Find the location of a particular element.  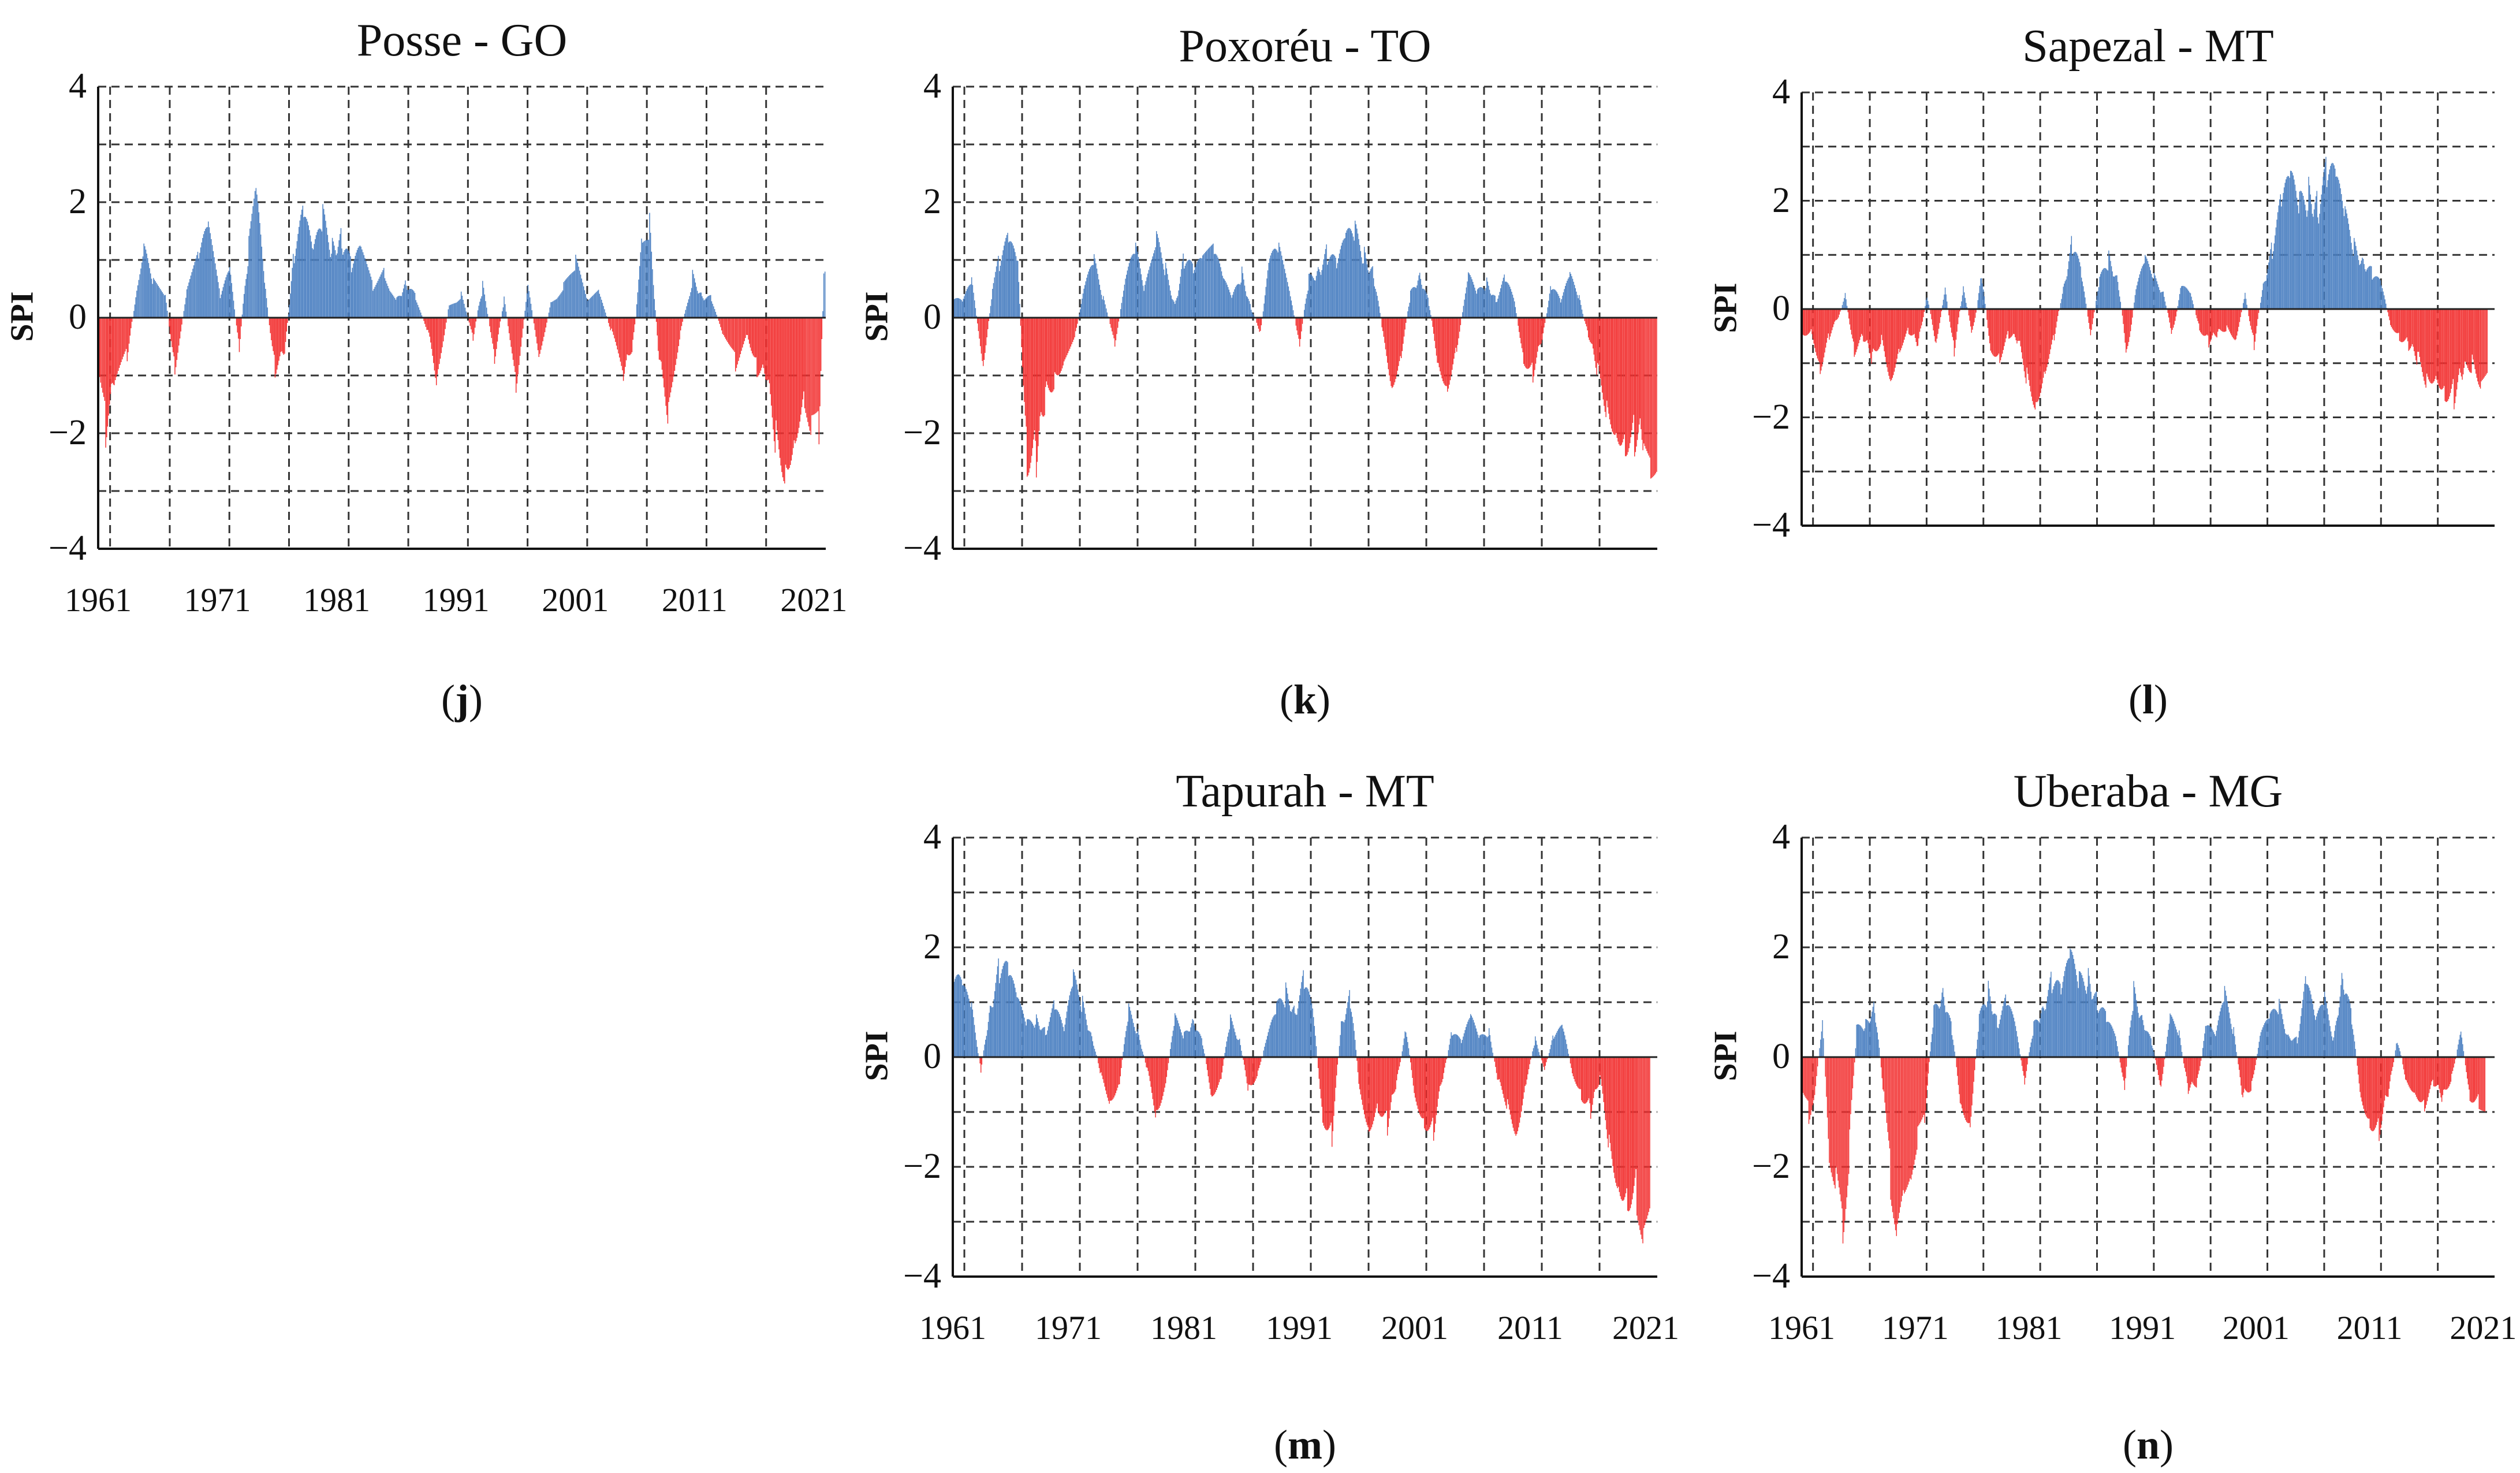

y-tick-label: −4 is located at coordinates (68, 548).